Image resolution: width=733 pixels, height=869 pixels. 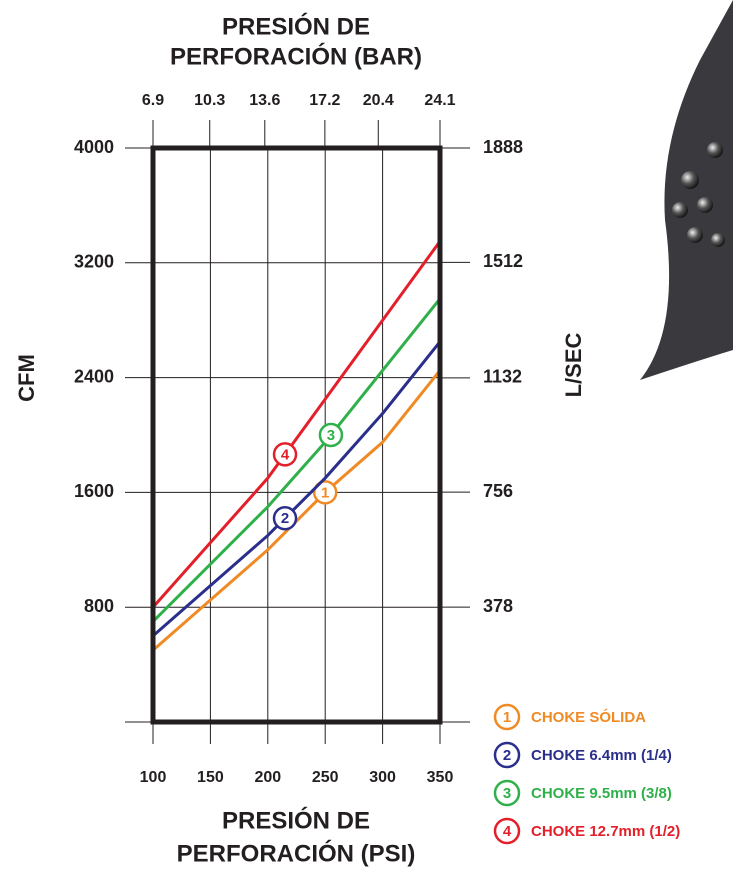 I want to click on series-marker-label: 3, so click(x=331, y=435).